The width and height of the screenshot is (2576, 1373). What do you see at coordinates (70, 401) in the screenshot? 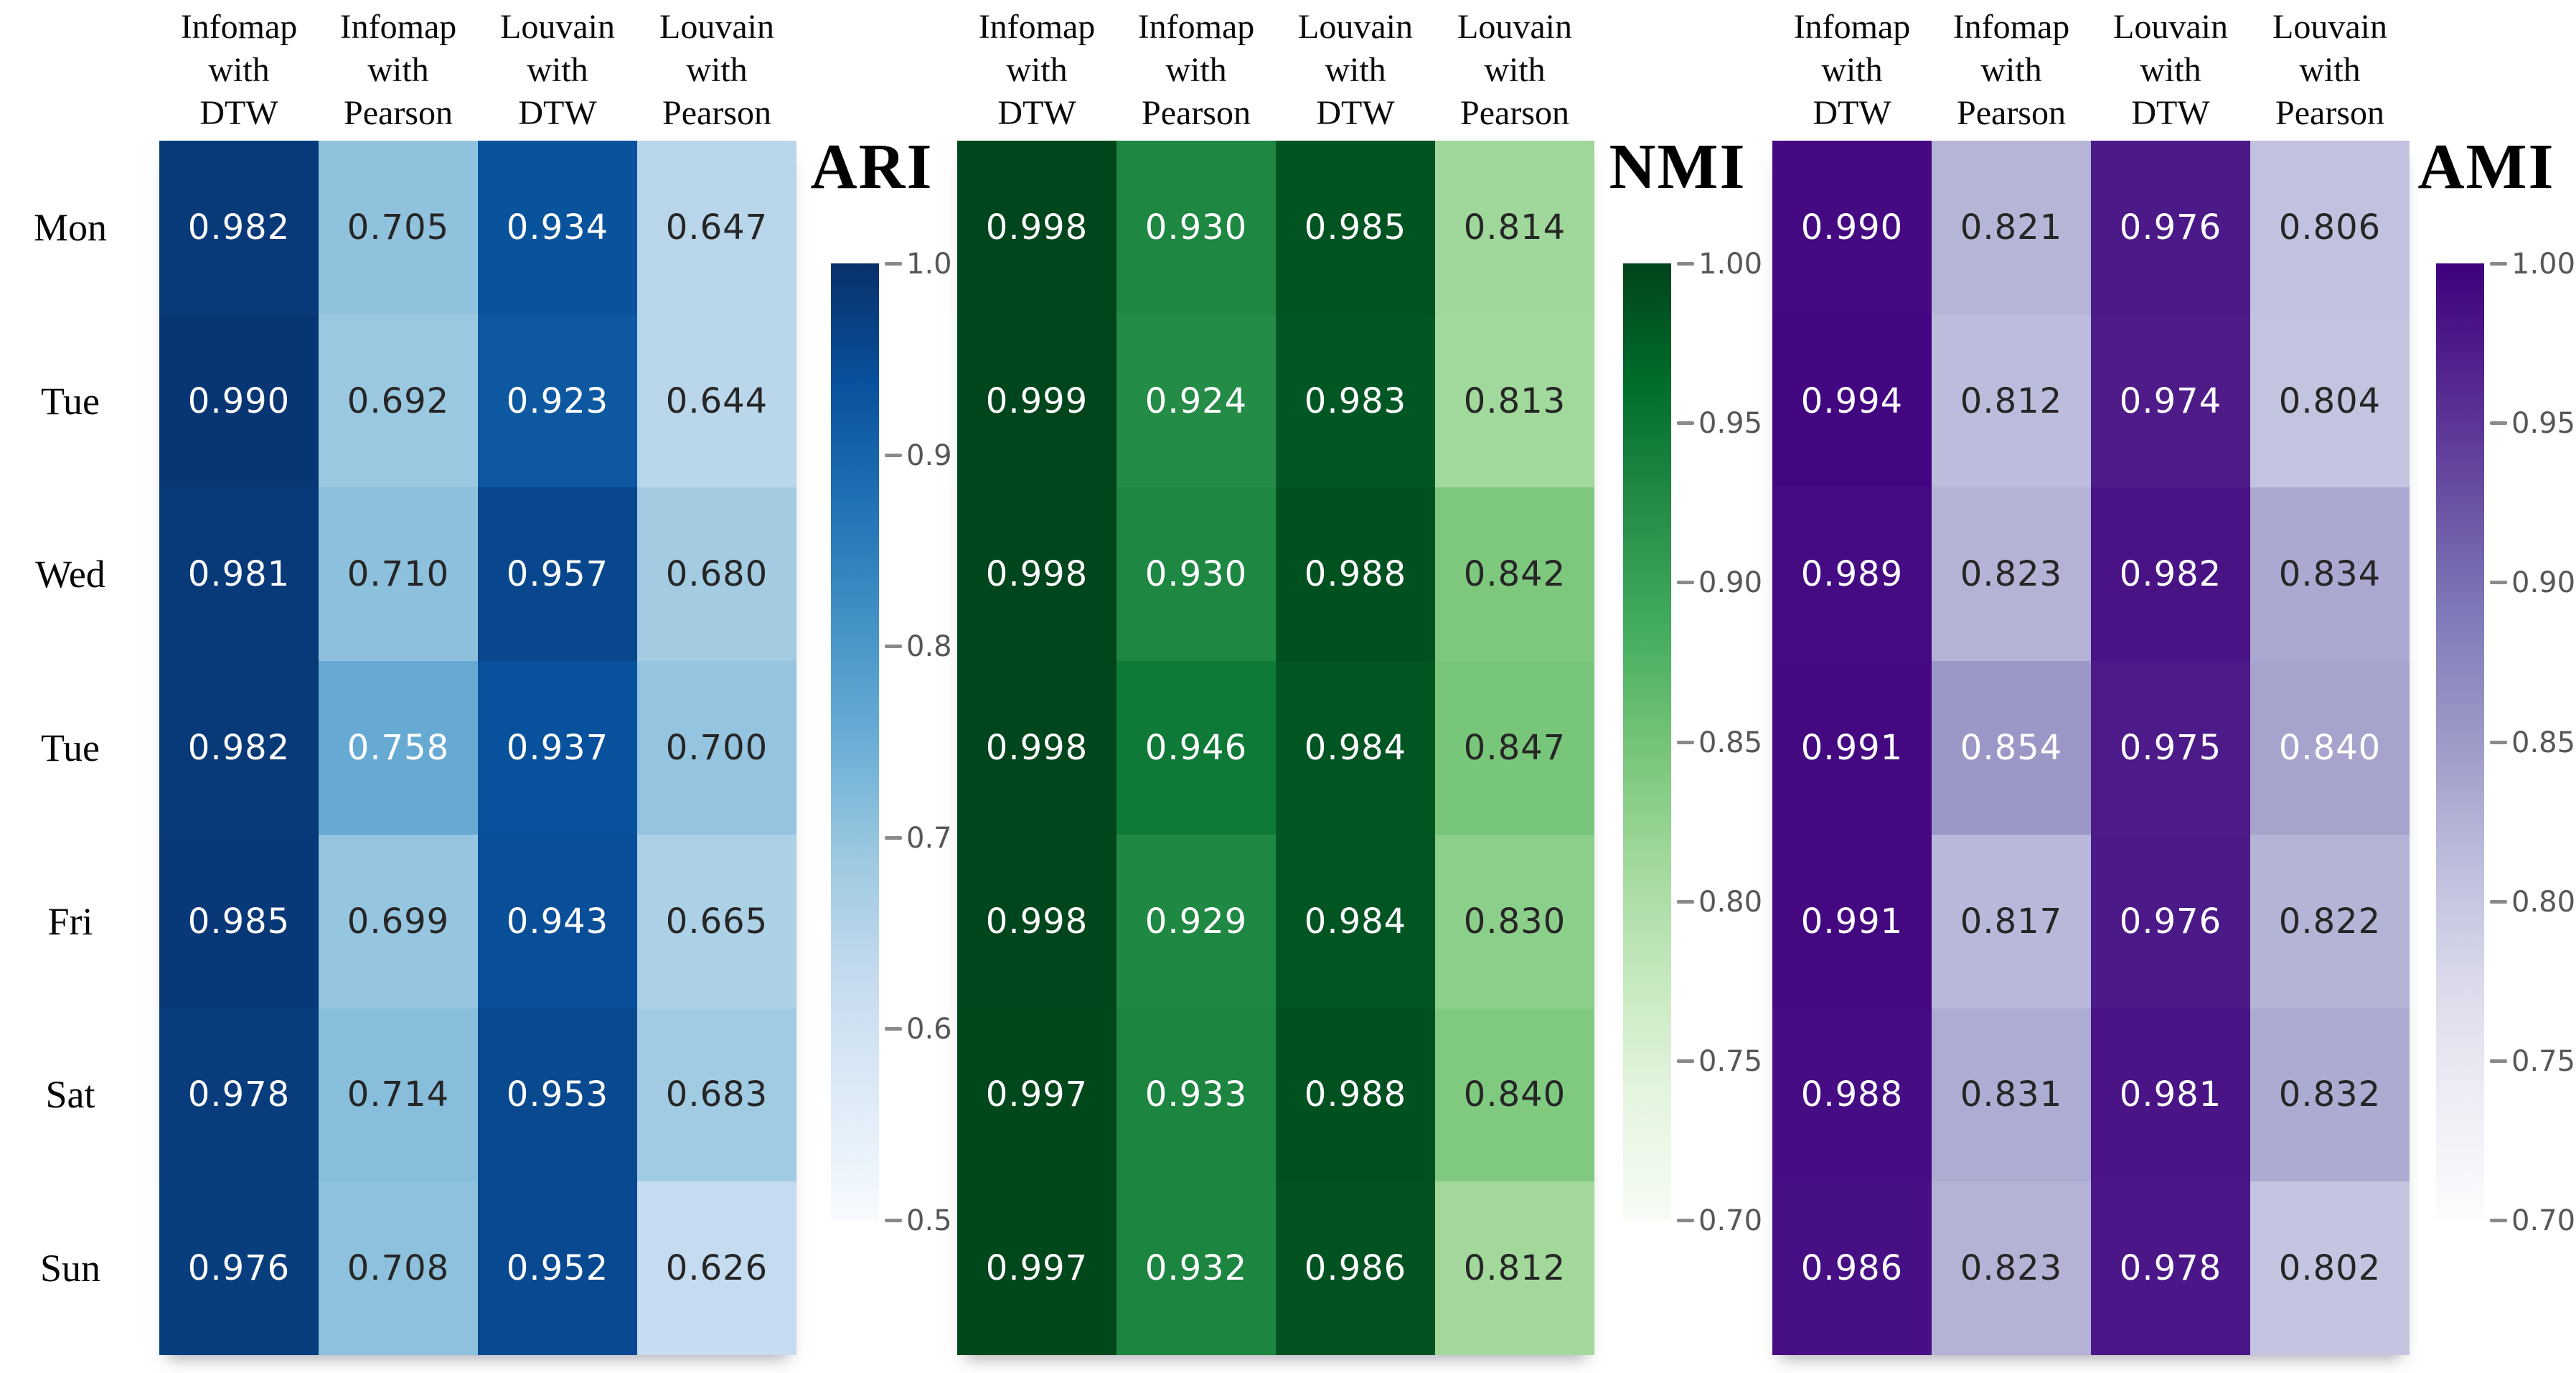
I see `row-label-1-tue: Tue` at bounding box center [70, 401].